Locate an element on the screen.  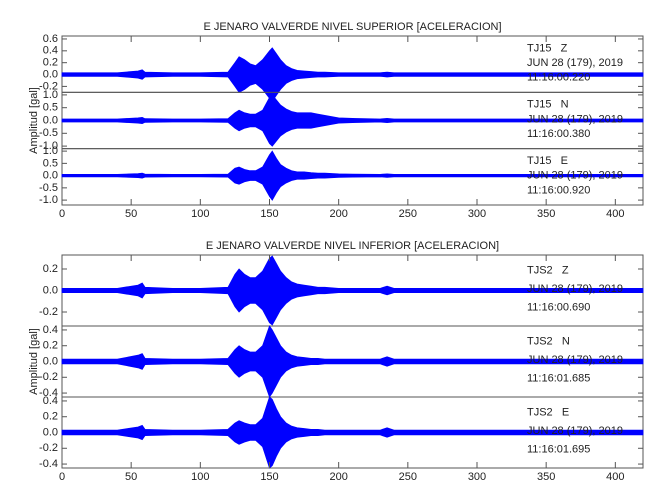
trace-time: 11:16:00.920 is located at coordinates (558, 190).